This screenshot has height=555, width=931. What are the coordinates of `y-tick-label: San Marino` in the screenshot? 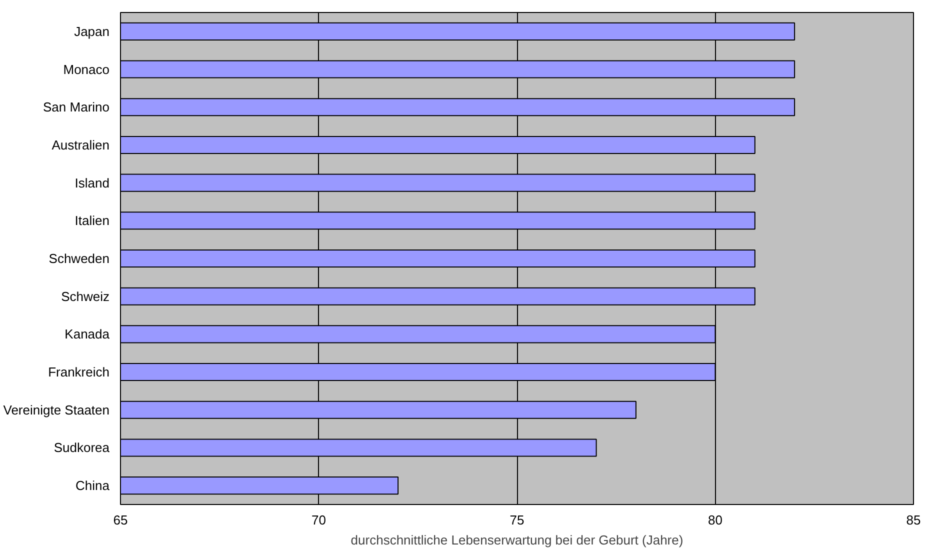 It's located at (76, 107).